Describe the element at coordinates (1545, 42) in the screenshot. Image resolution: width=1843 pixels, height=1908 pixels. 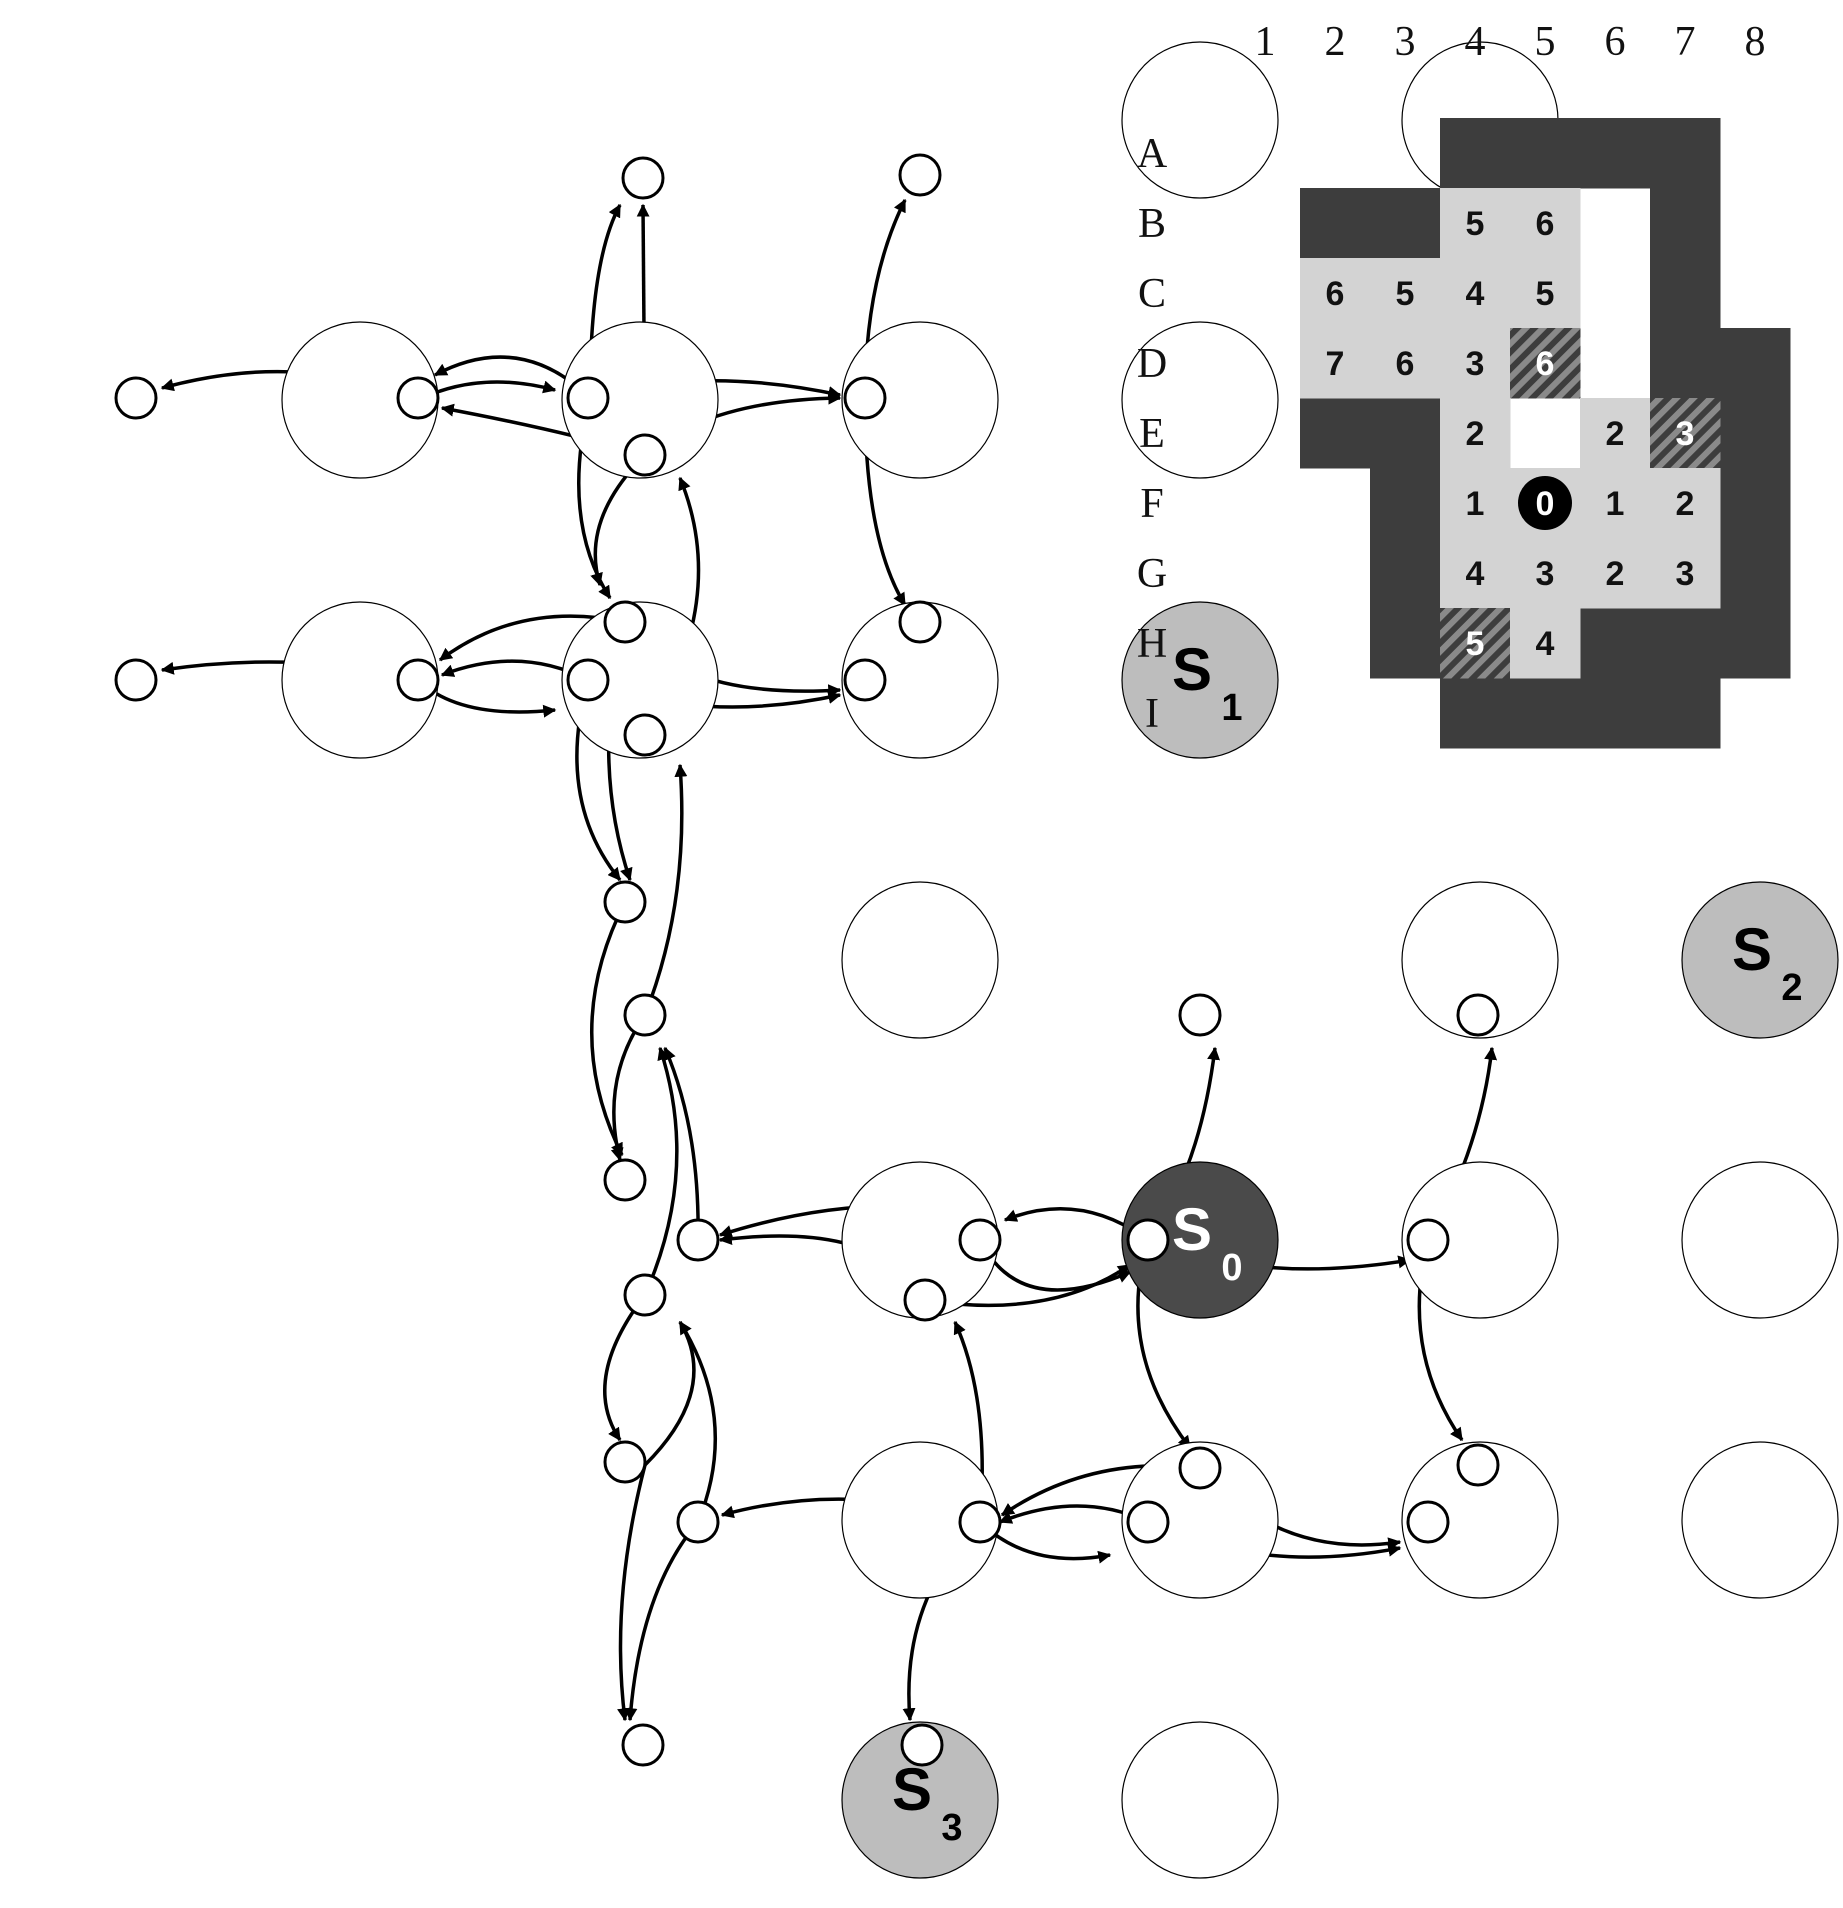
I see `column-label: 5` at that location.